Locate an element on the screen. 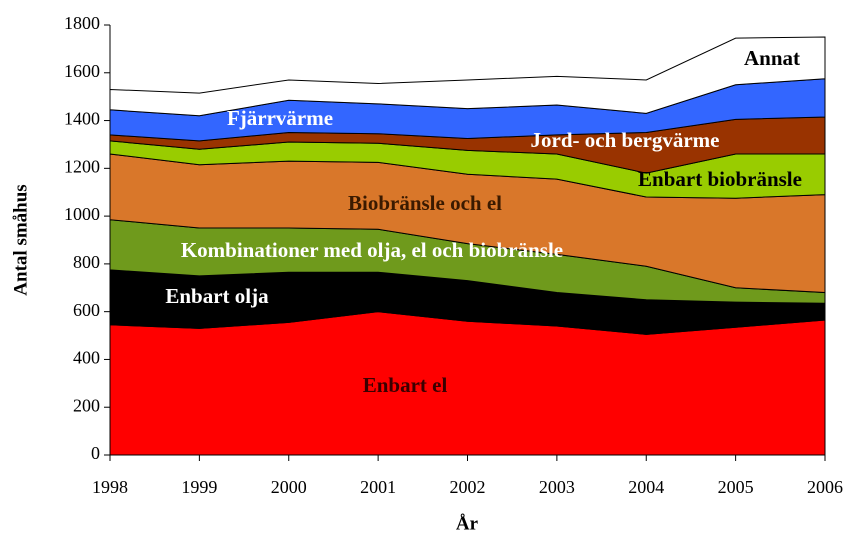 The width and height of the screenshot is (851, 542). x-tick-label: 2002 is located at coordinates (468, 487).